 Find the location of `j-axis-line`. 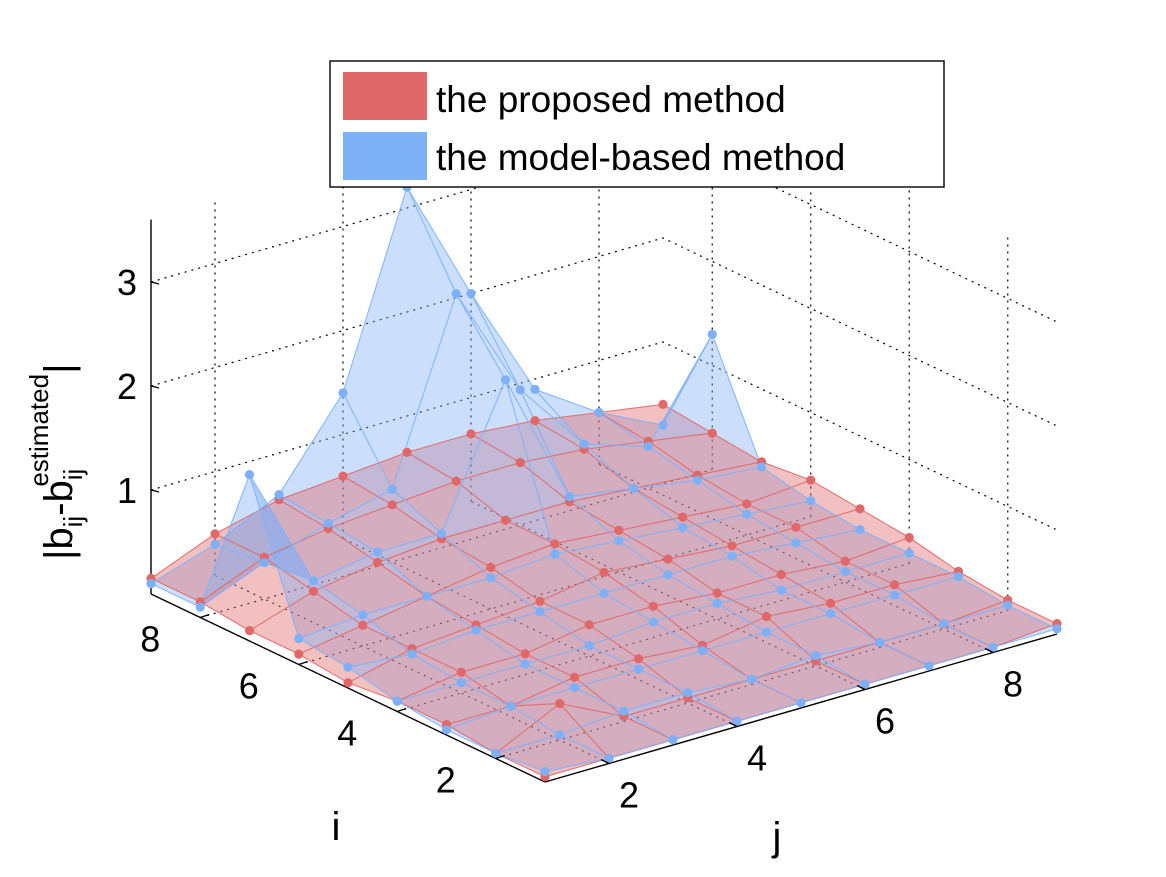

j-axis-line is located at coordinates (801, 708).